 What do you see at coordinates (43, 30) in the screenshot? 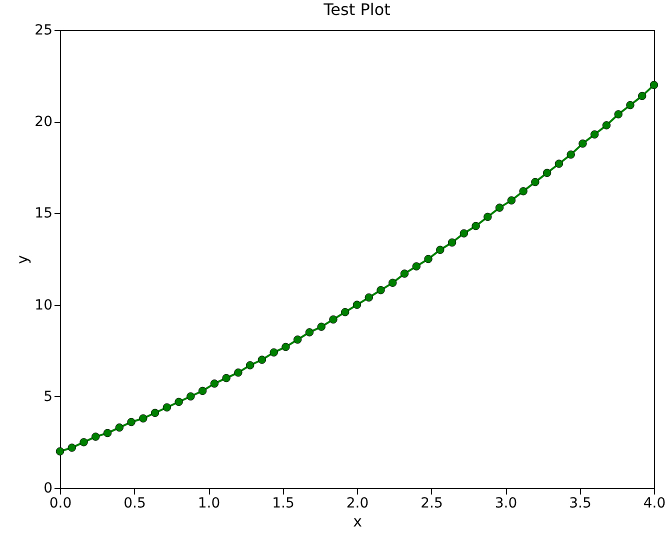
I see `y-tick-label: 25` at bounding box center [43, 30].